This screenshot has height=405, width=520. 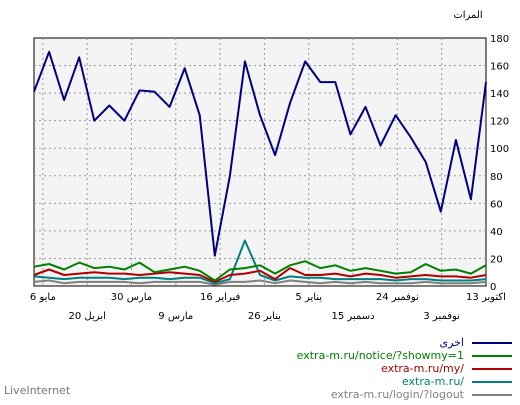 I want to click on legend-label: extra-m.ru/, so click(x=432, y=381).